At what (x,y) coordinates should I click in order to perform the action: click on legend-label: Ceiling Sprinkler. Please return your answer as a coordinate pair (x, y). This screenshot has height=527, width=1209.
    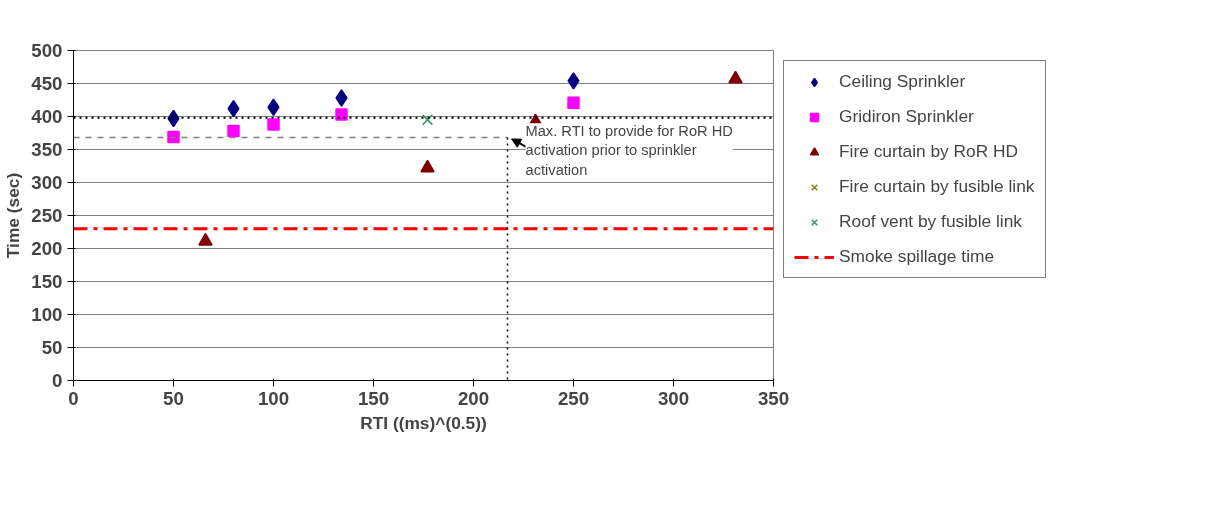
    Looking at the image, I should click on (902, 81).